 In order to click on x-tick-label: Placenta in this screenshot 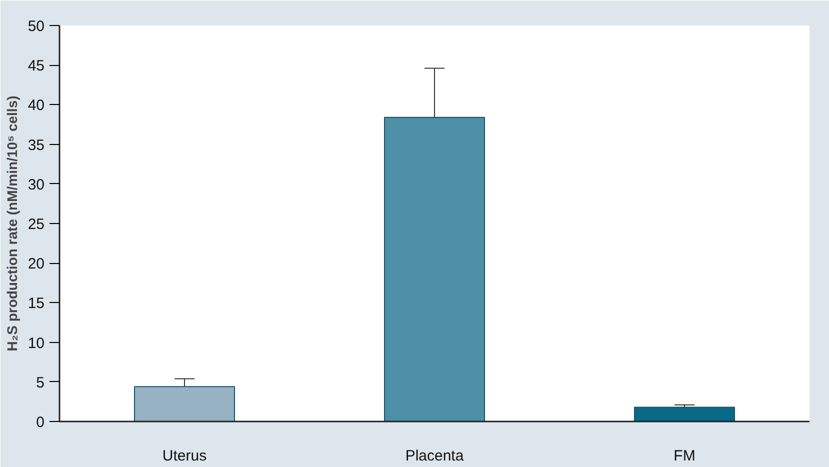, I will do `click(434, 456)`.